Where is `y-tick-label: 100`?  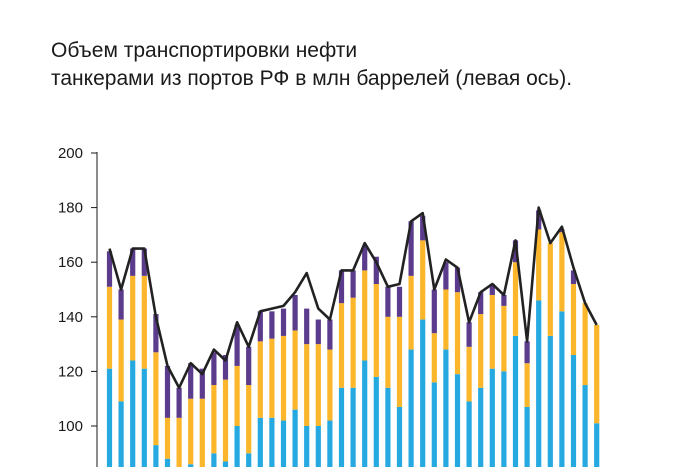
y-tick-label: 100 is located at coordinates (70, 426).